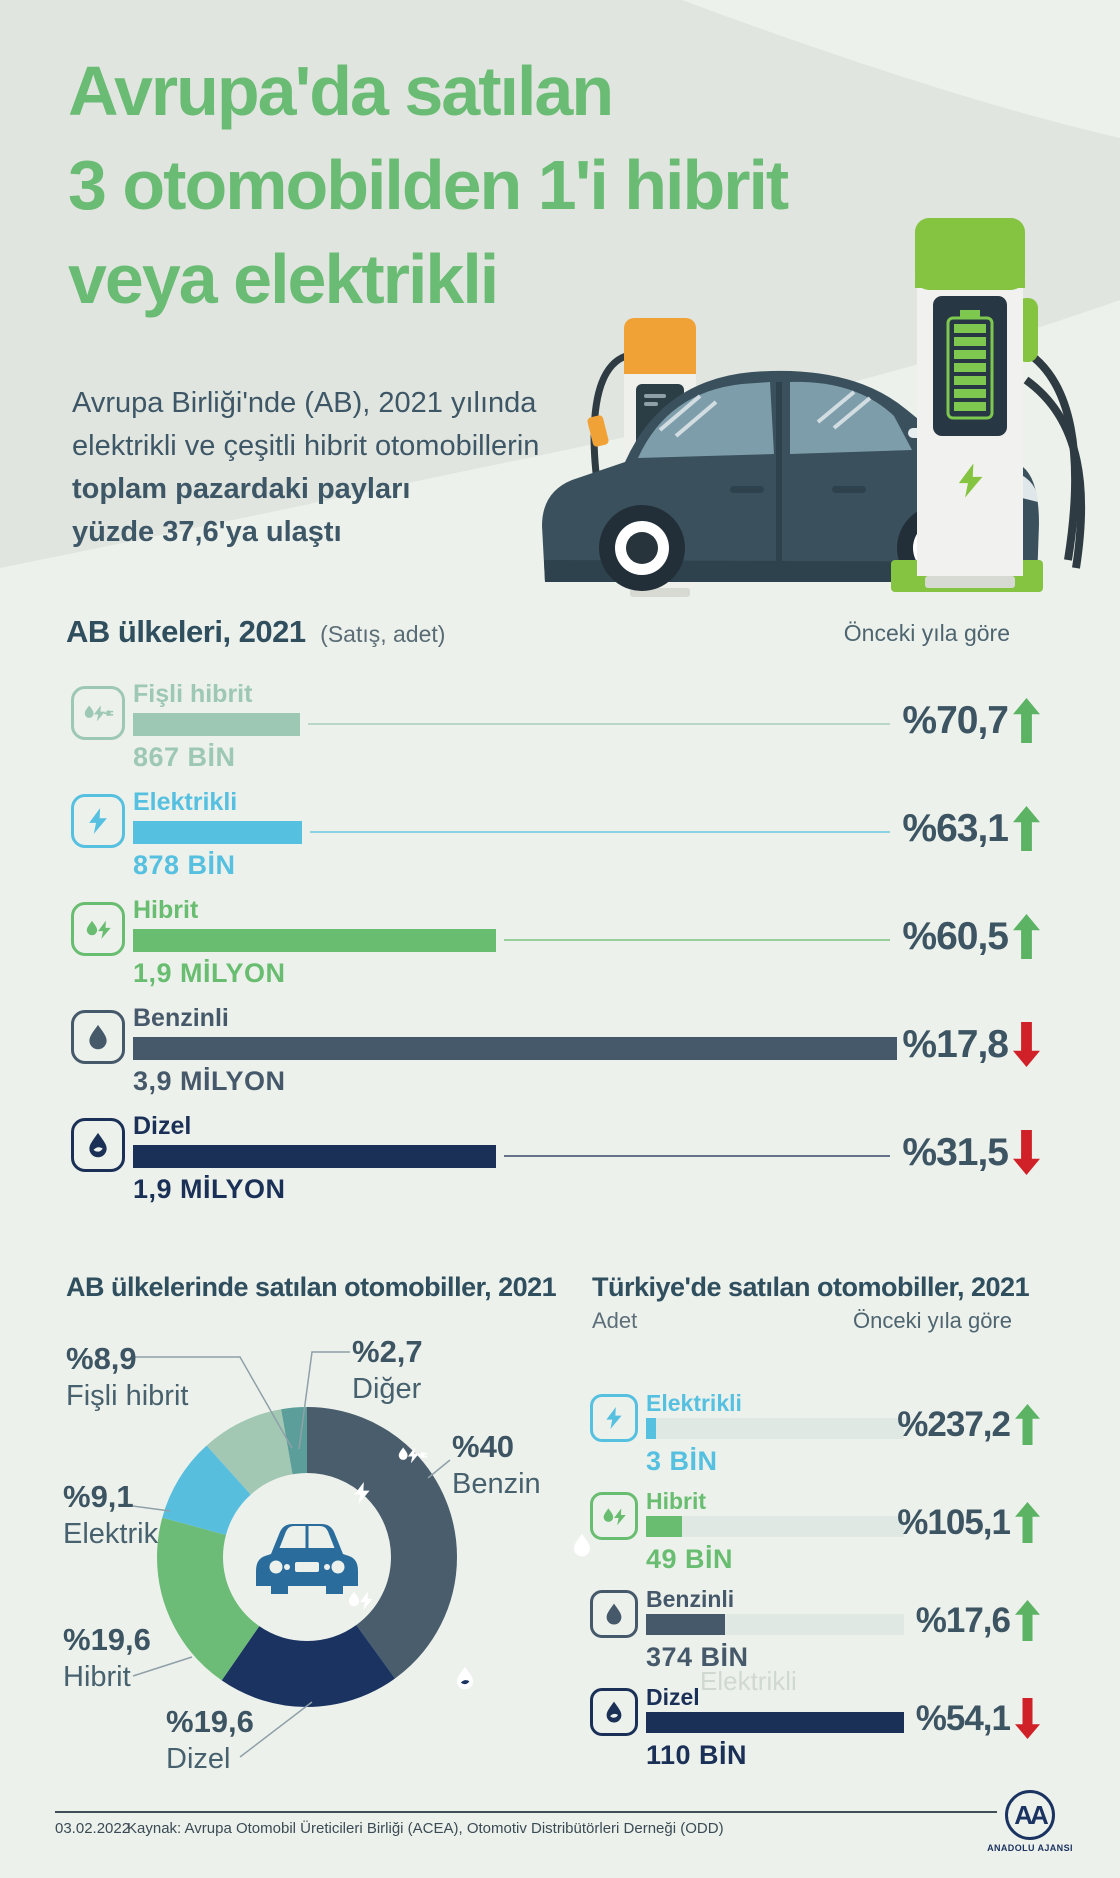 The image size is (1120, 1878). I want to click on row-value: 867 BİN, so click(184, 757).